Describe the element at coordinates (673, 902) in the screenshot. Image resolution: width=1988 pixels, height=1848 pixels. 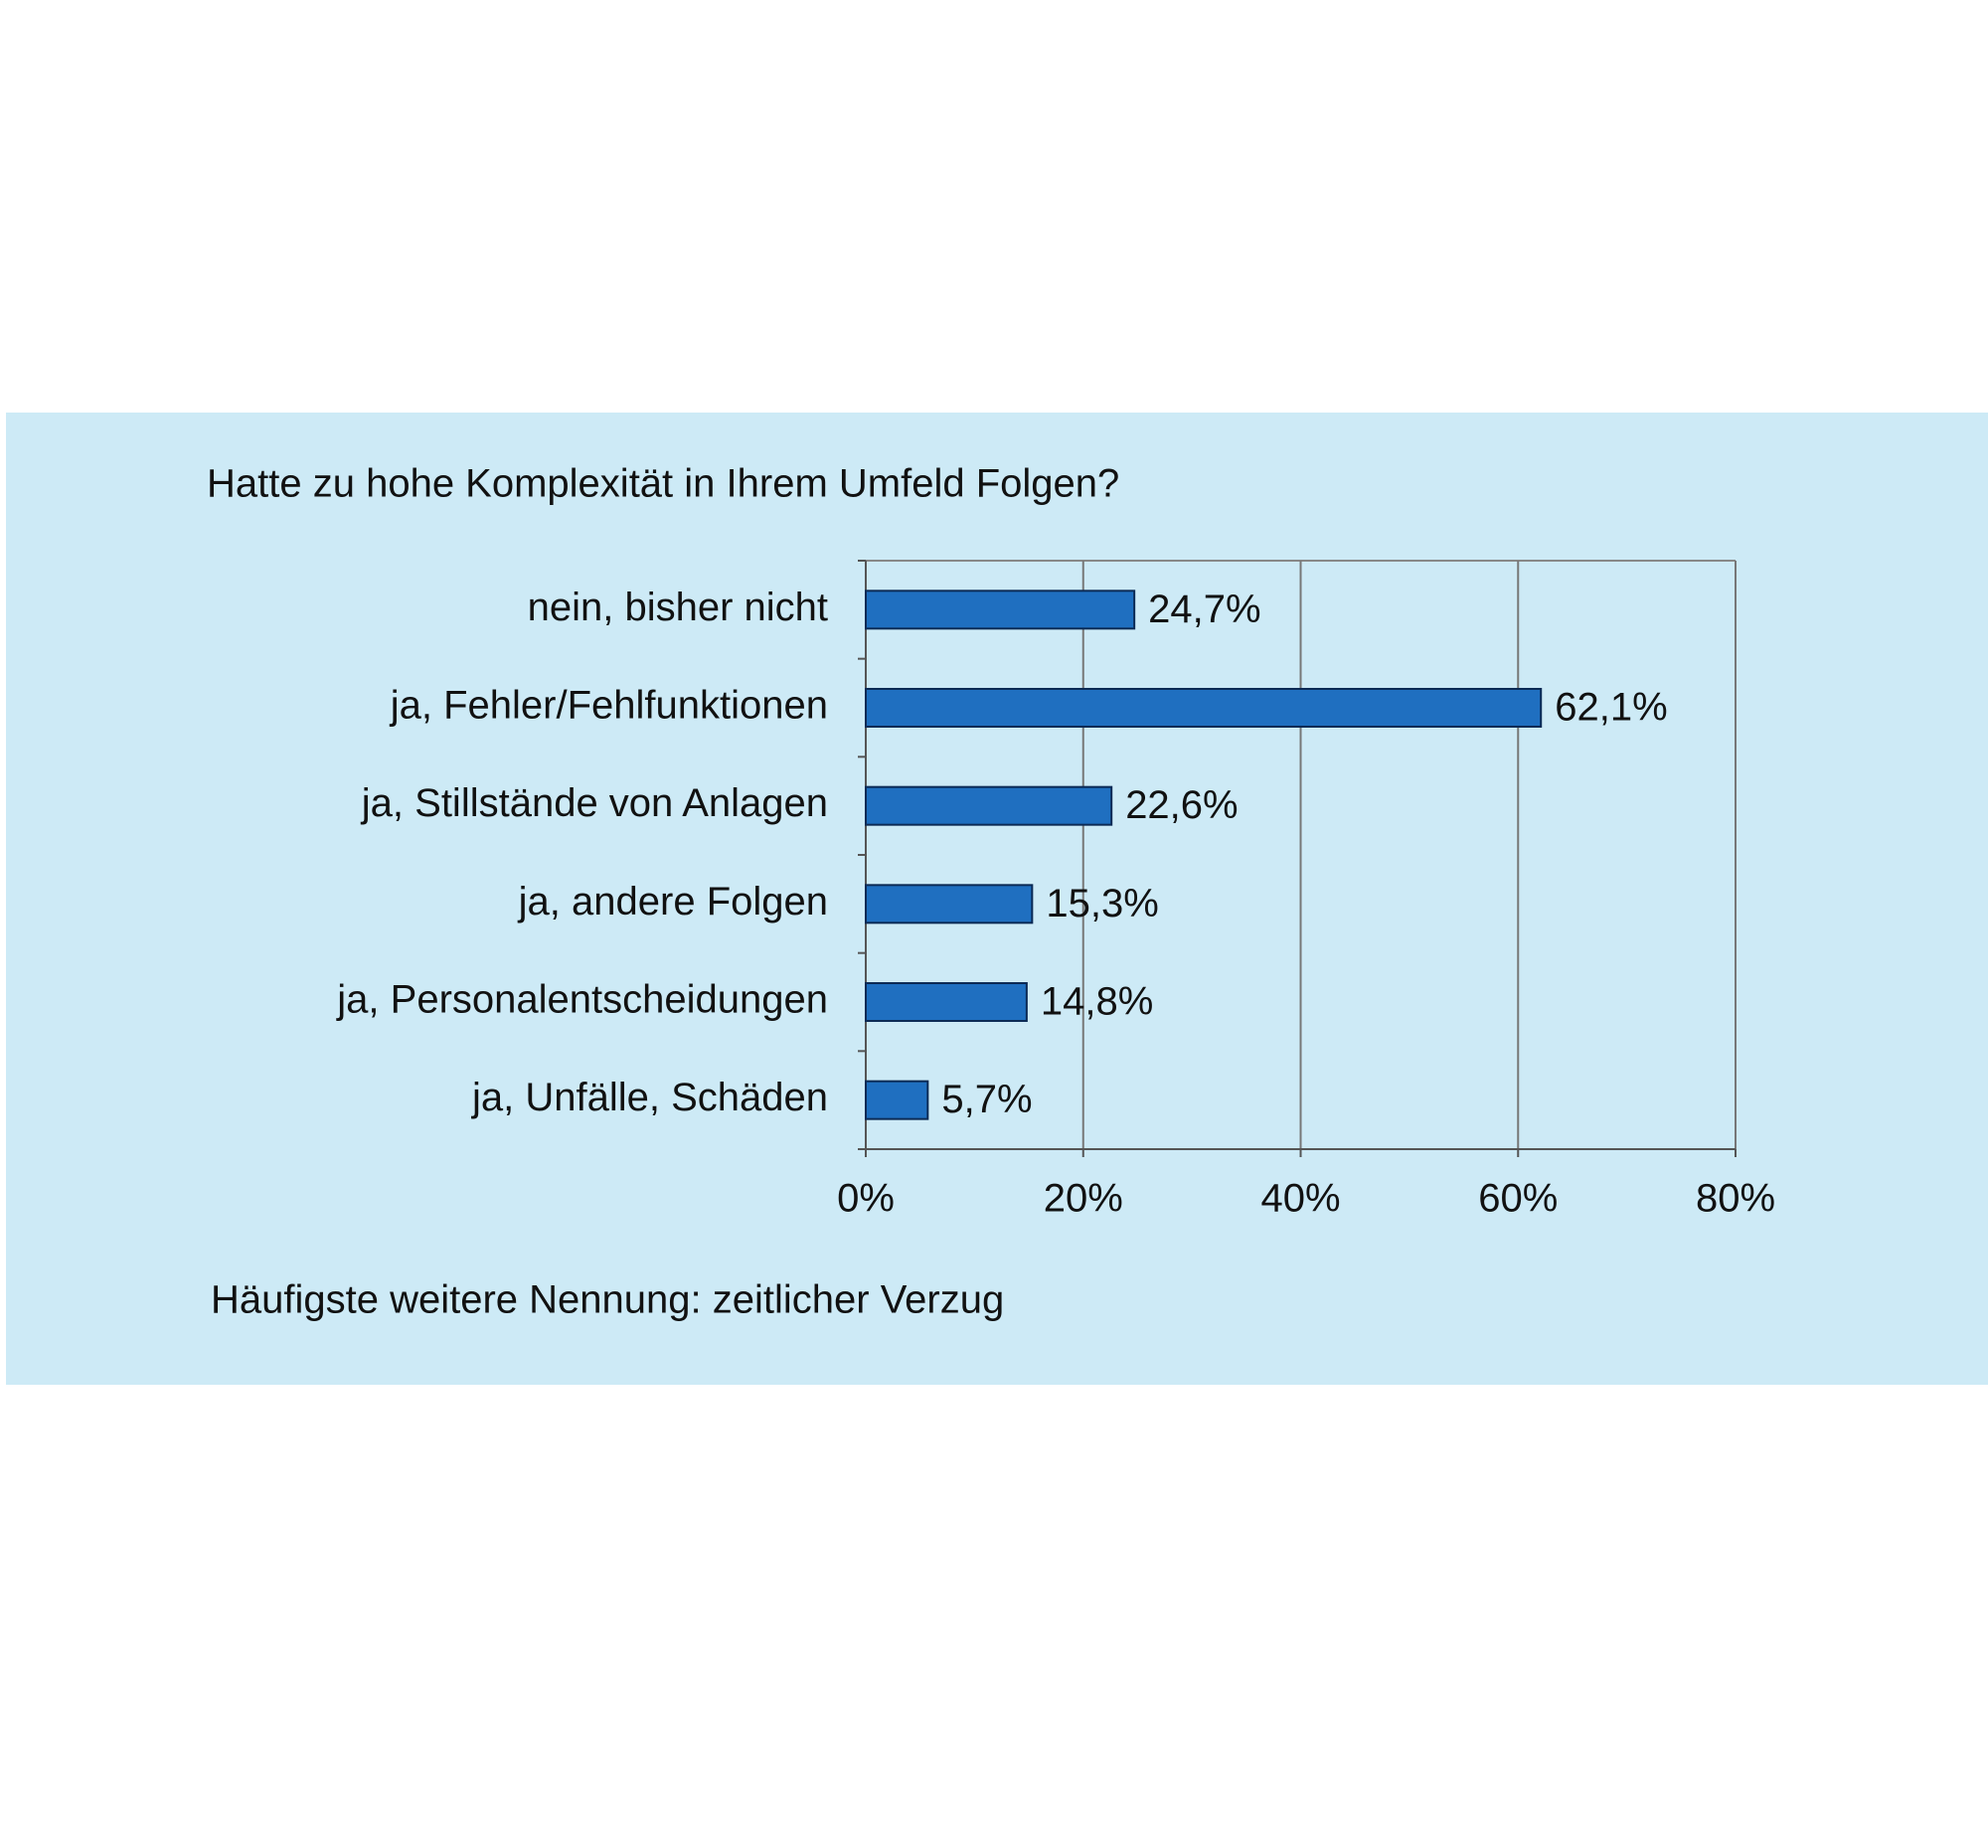
I see `y-tick-label: ja, andere Folgen` at that location.